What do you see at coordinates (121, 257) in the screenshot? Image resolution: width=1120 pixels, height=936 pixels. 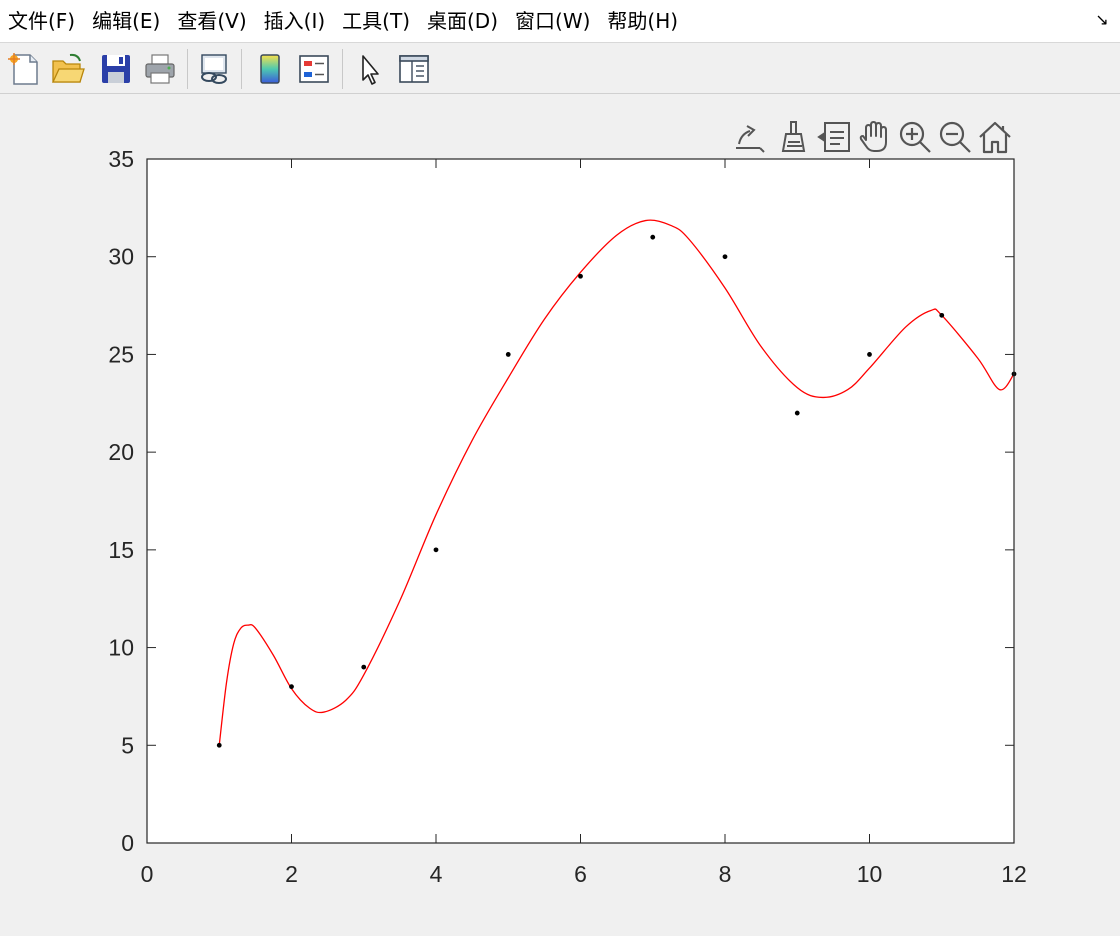 I see `y-tick-label: 30` at bounding box center [121, 257].